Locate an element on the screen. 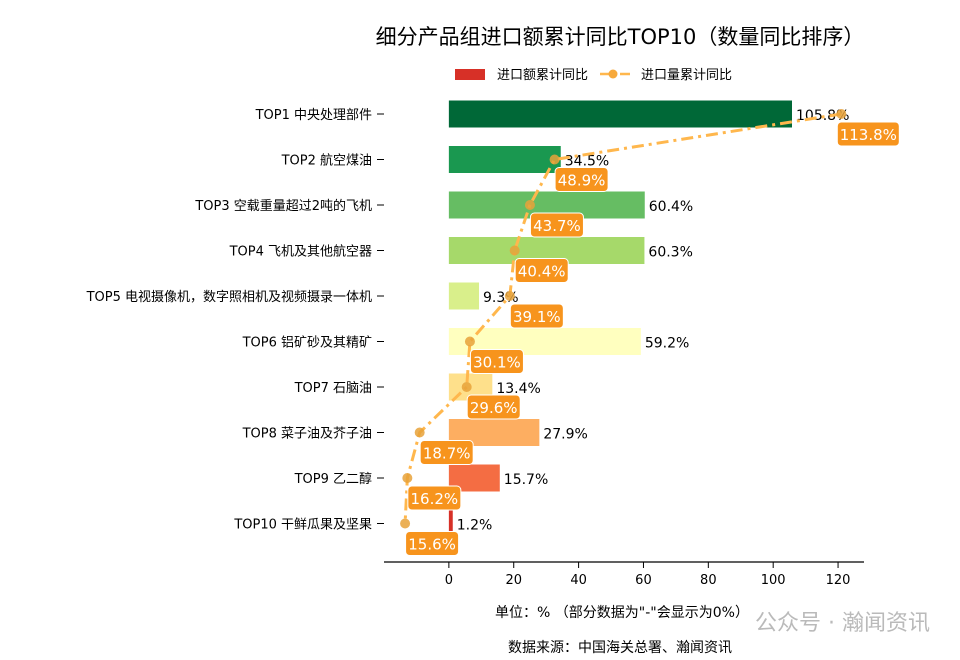 The height and width of the screenshot is (660, 960). x-tick-label: 100 is located at coordinates (773, 580).